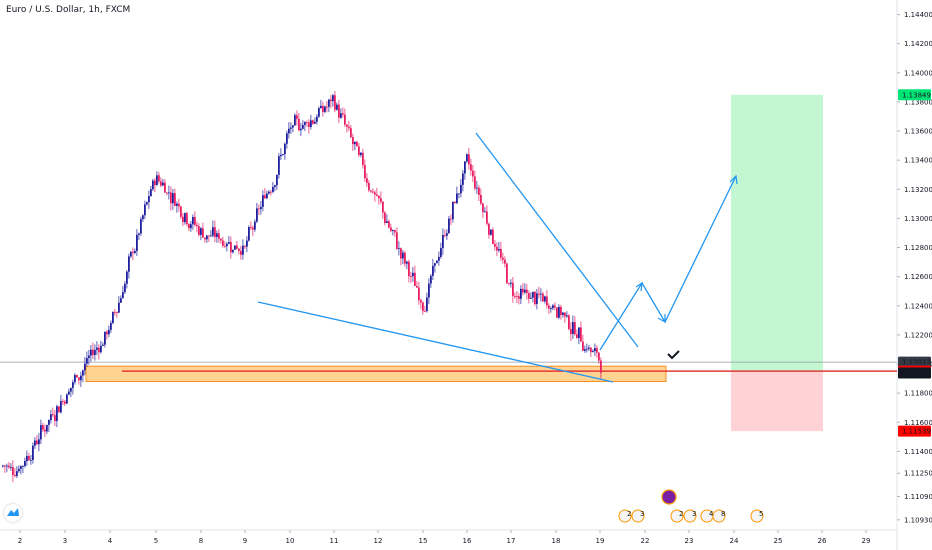 The height and width of the screenshot is (550, 932). I want to click on tradingview-logo-icon, so click(13, 513).